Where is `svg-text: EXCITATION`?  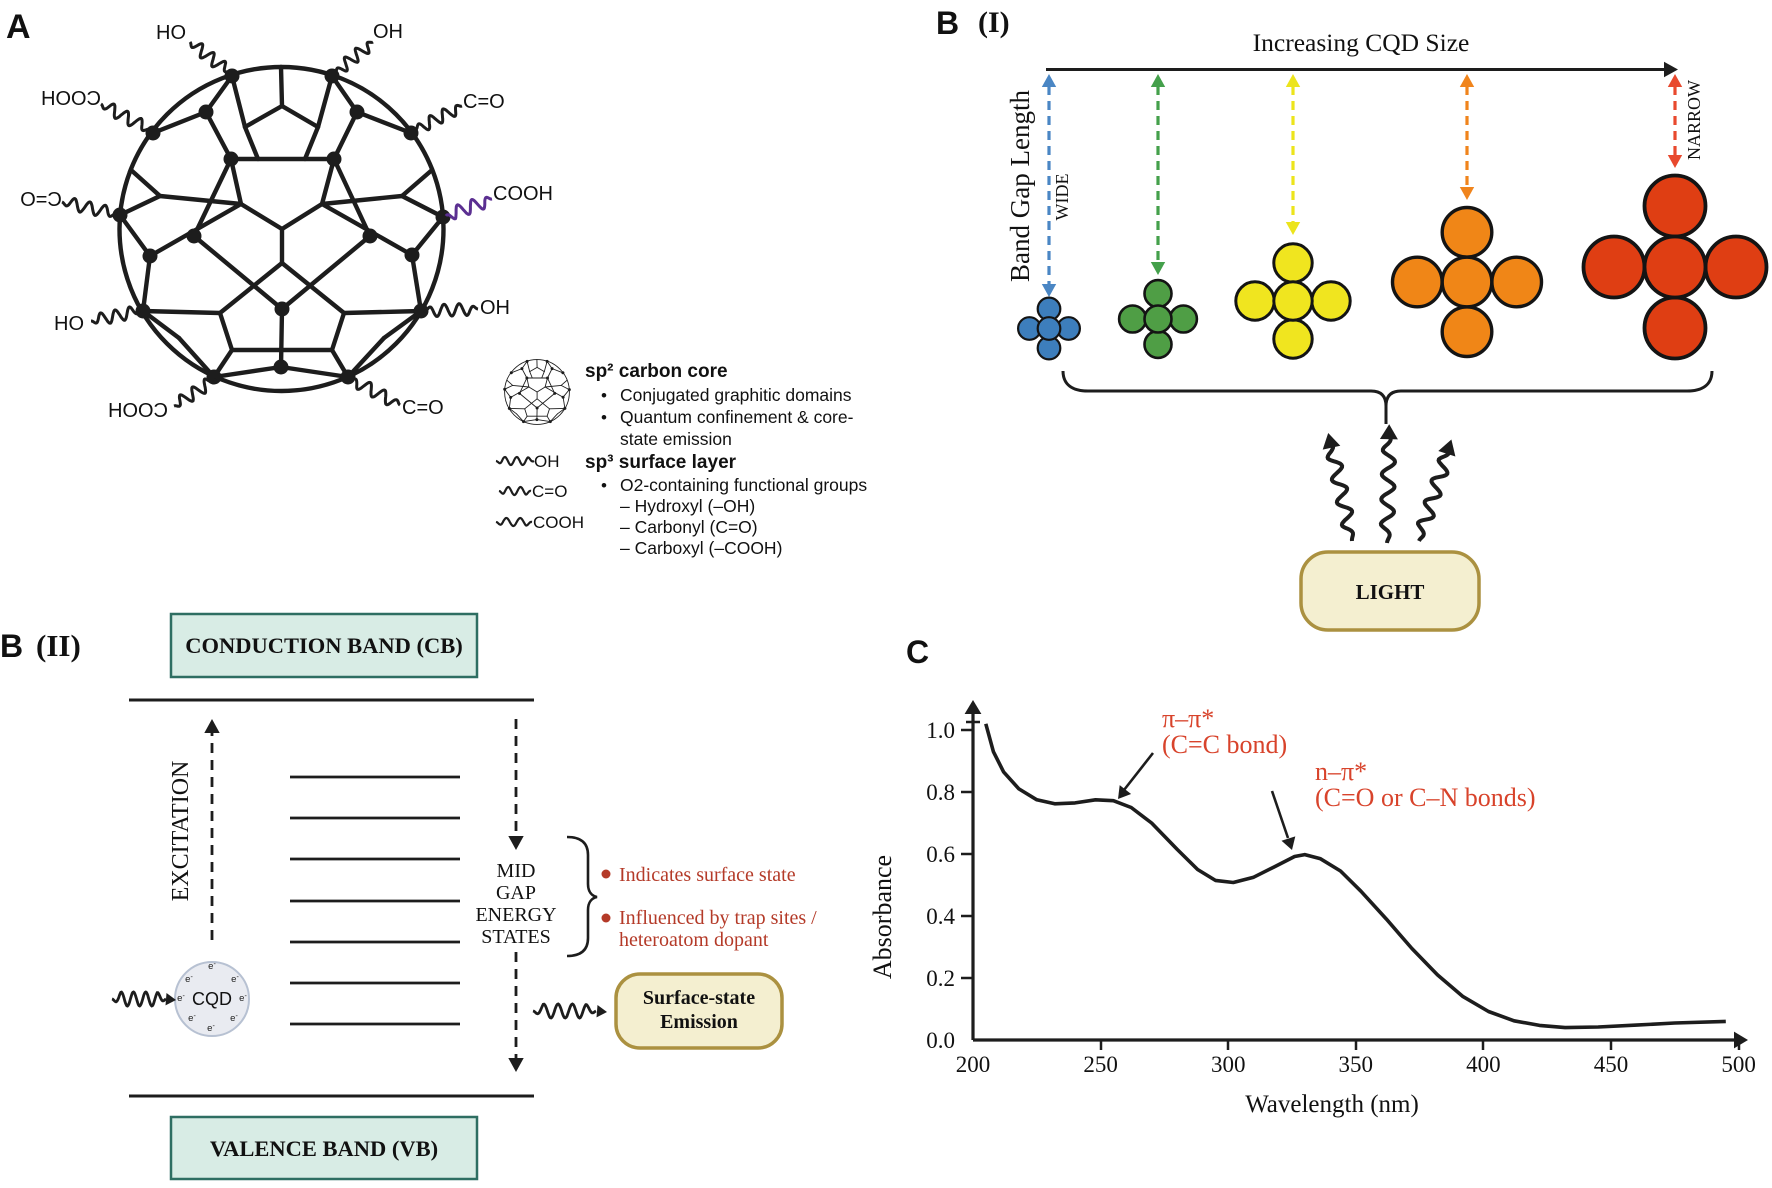
svg-text: EXCITATION is located at coordinates (181, 831).